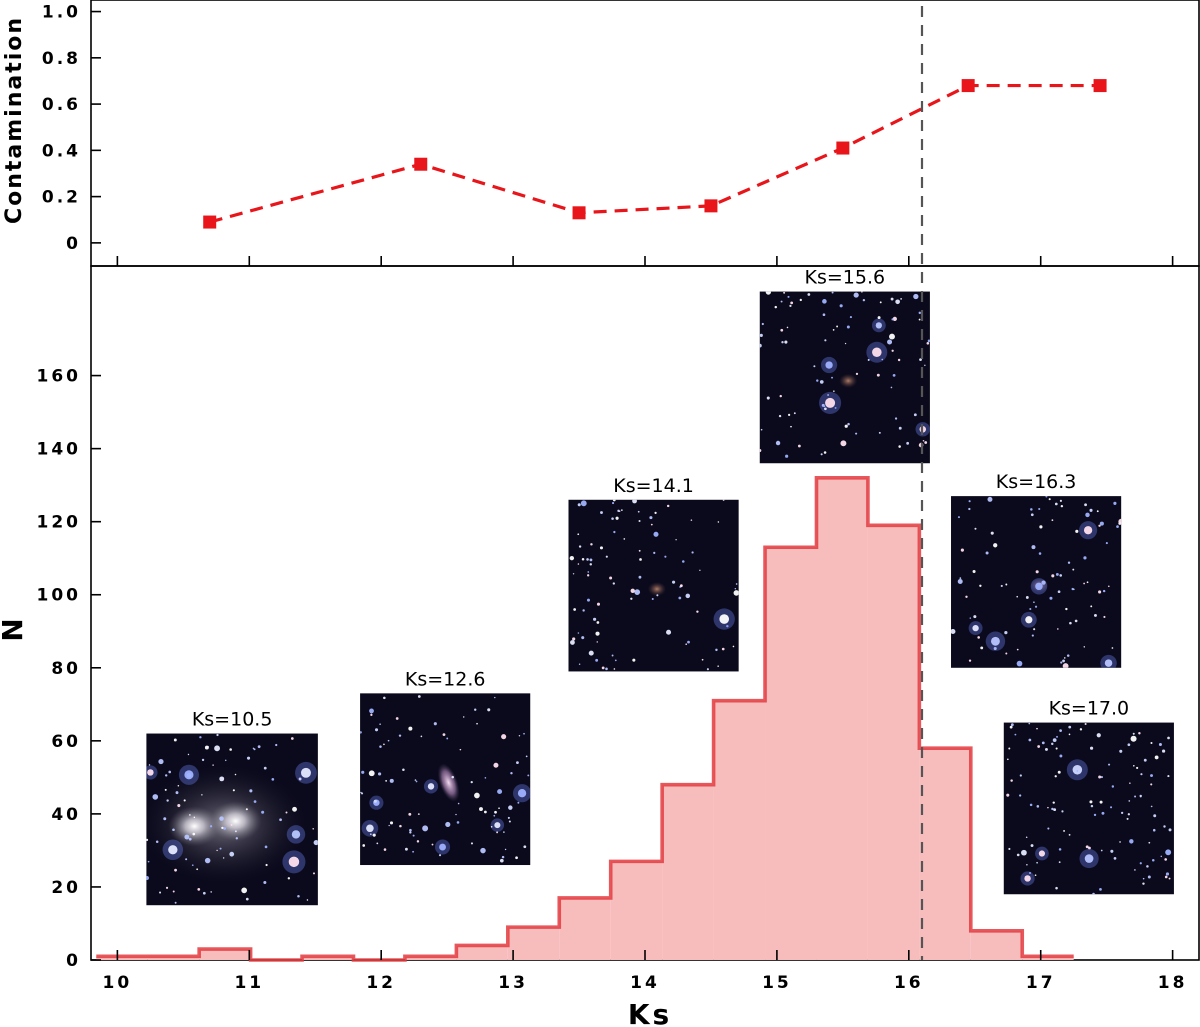 This screenshot has height=1027, width=1200. Describe the element at coordinates (232, 720) in the screenshot. I see `thumbnail-label: Ks=10.5` at that location.